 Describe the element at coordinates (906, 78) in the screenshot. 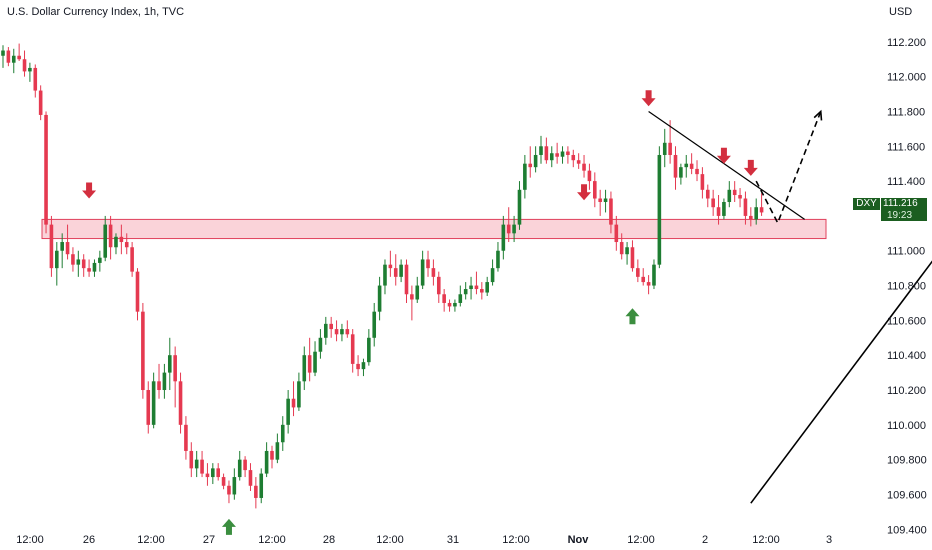

I see `price-tick-label: 112.000` at that location.